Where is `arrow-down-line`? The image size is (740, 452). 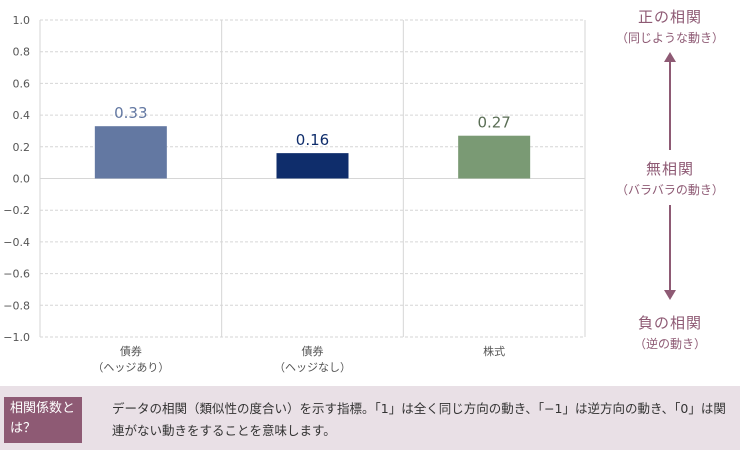
arrow-down-line is located at coordinates (670, 249).